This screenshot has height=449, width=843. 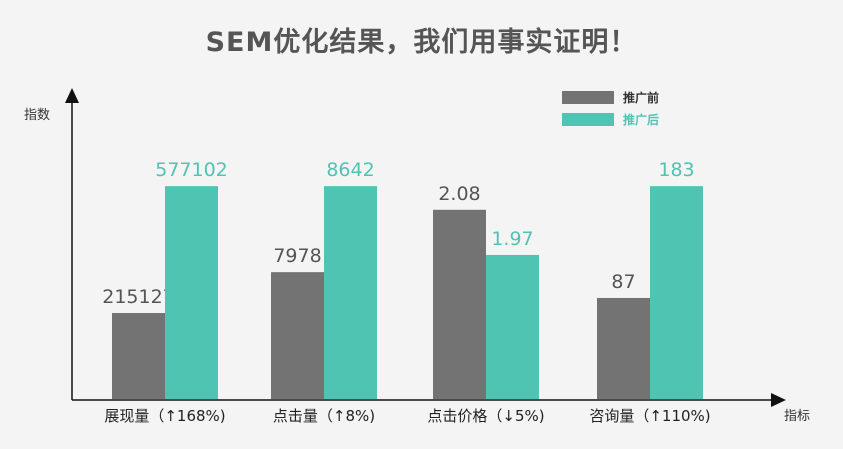 What do you see at coordinates (641, 119) in the screenshot?
I see `legend-label-after: 推广后` at bounding box center [641, 119].